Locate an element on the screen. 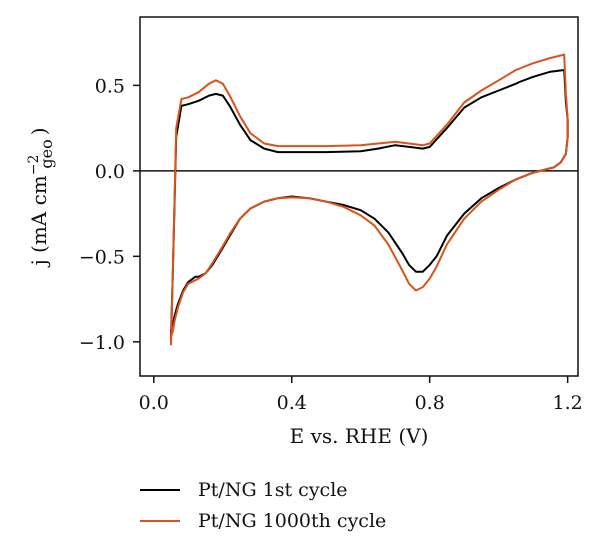  x-axis-title: E vs. RHE (V) is located at coordinates (359, 436).